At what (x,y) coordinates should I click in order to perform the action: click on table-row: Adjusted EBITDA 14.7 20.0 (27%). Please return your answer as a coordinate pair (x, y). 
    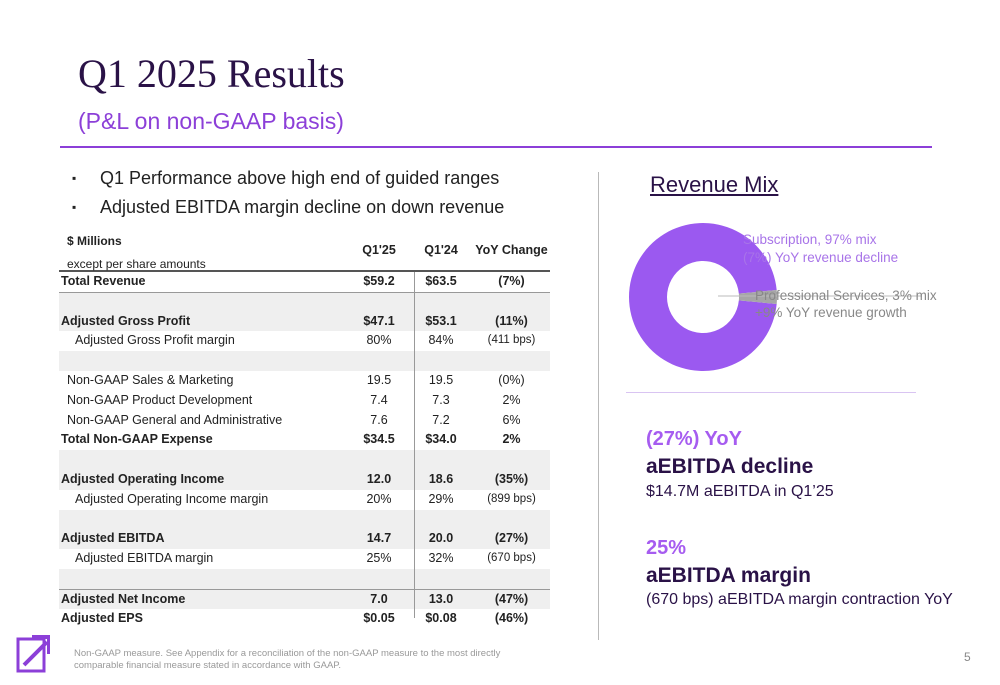
    Looking at the image, I should click on (304, 539).